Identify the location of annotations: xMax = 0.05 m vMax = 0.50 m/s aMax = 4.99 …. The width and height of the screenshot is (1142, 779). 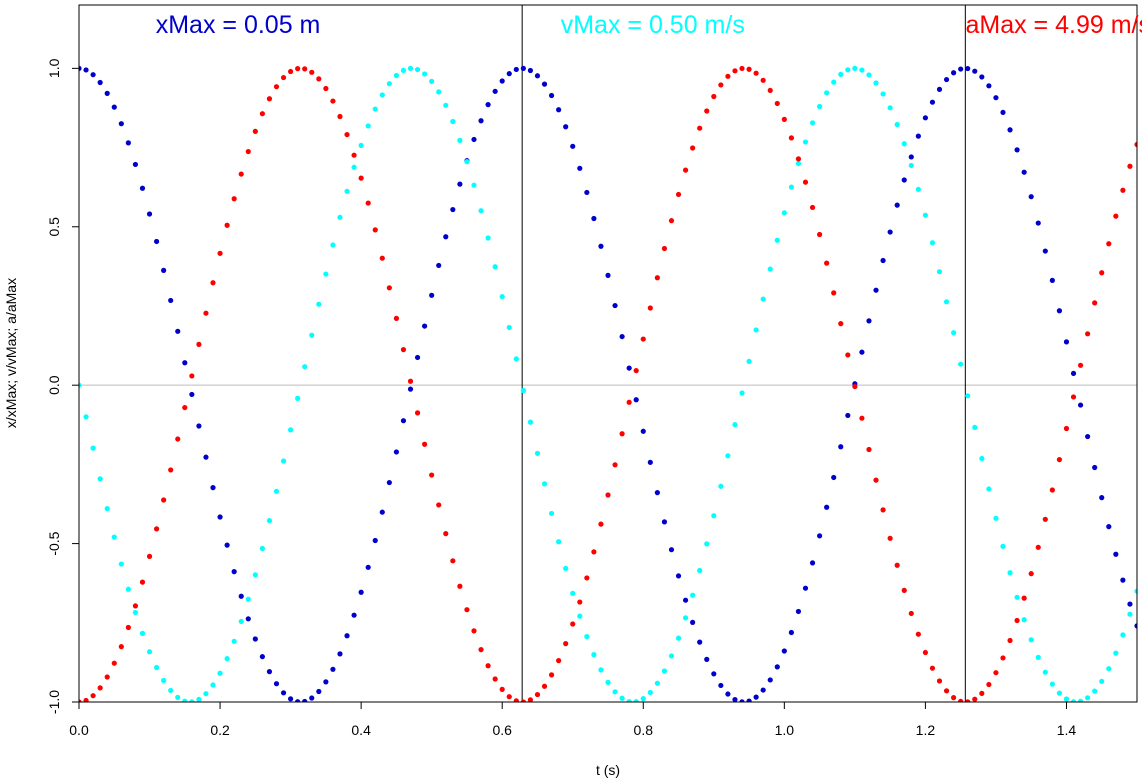
(649, 25).